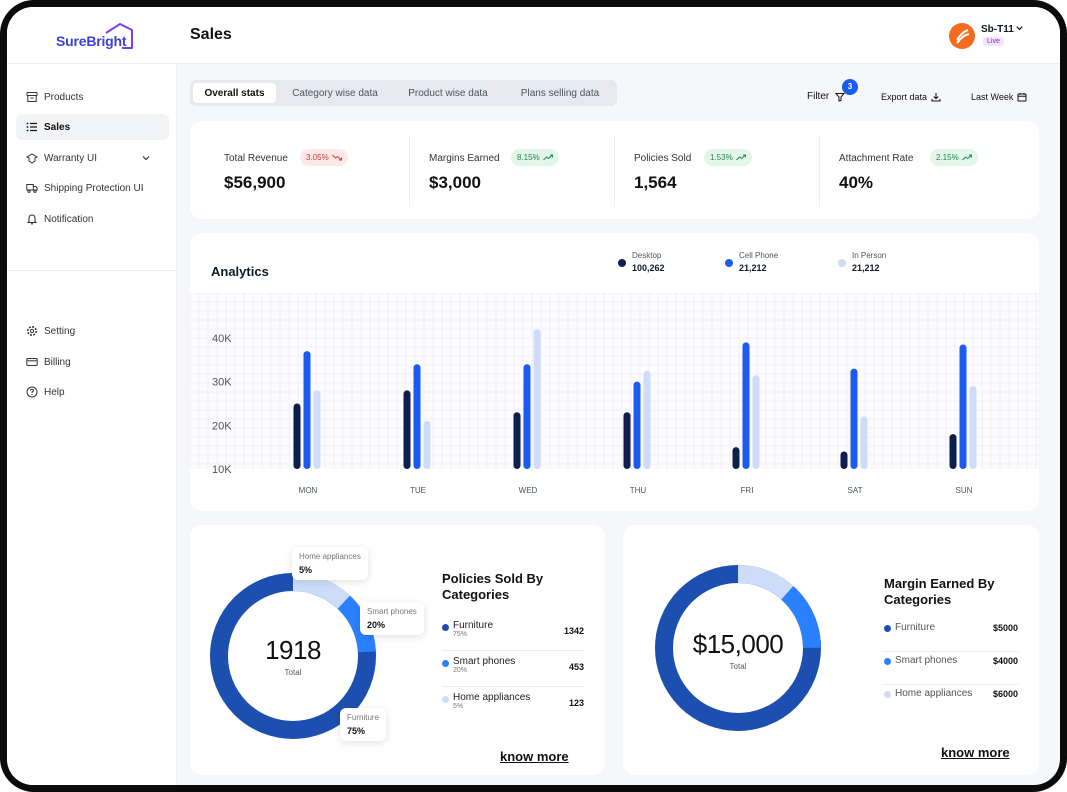 The height and width of the screenshot is (792, 1067). I want to click on trend-up-icon, so click(740, 157).